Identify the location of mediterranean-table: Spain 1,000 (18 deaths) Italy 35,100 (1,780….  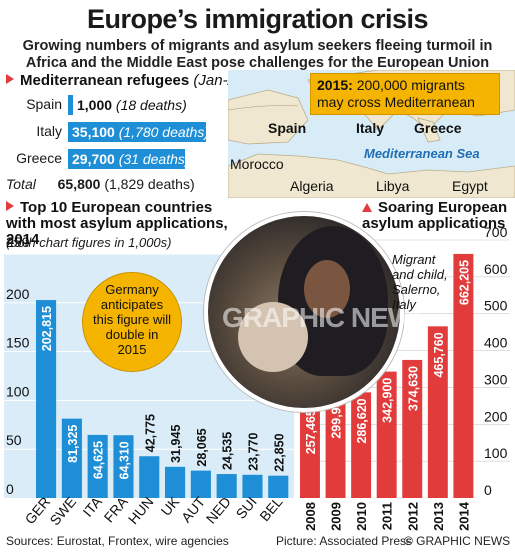
(117, 145).